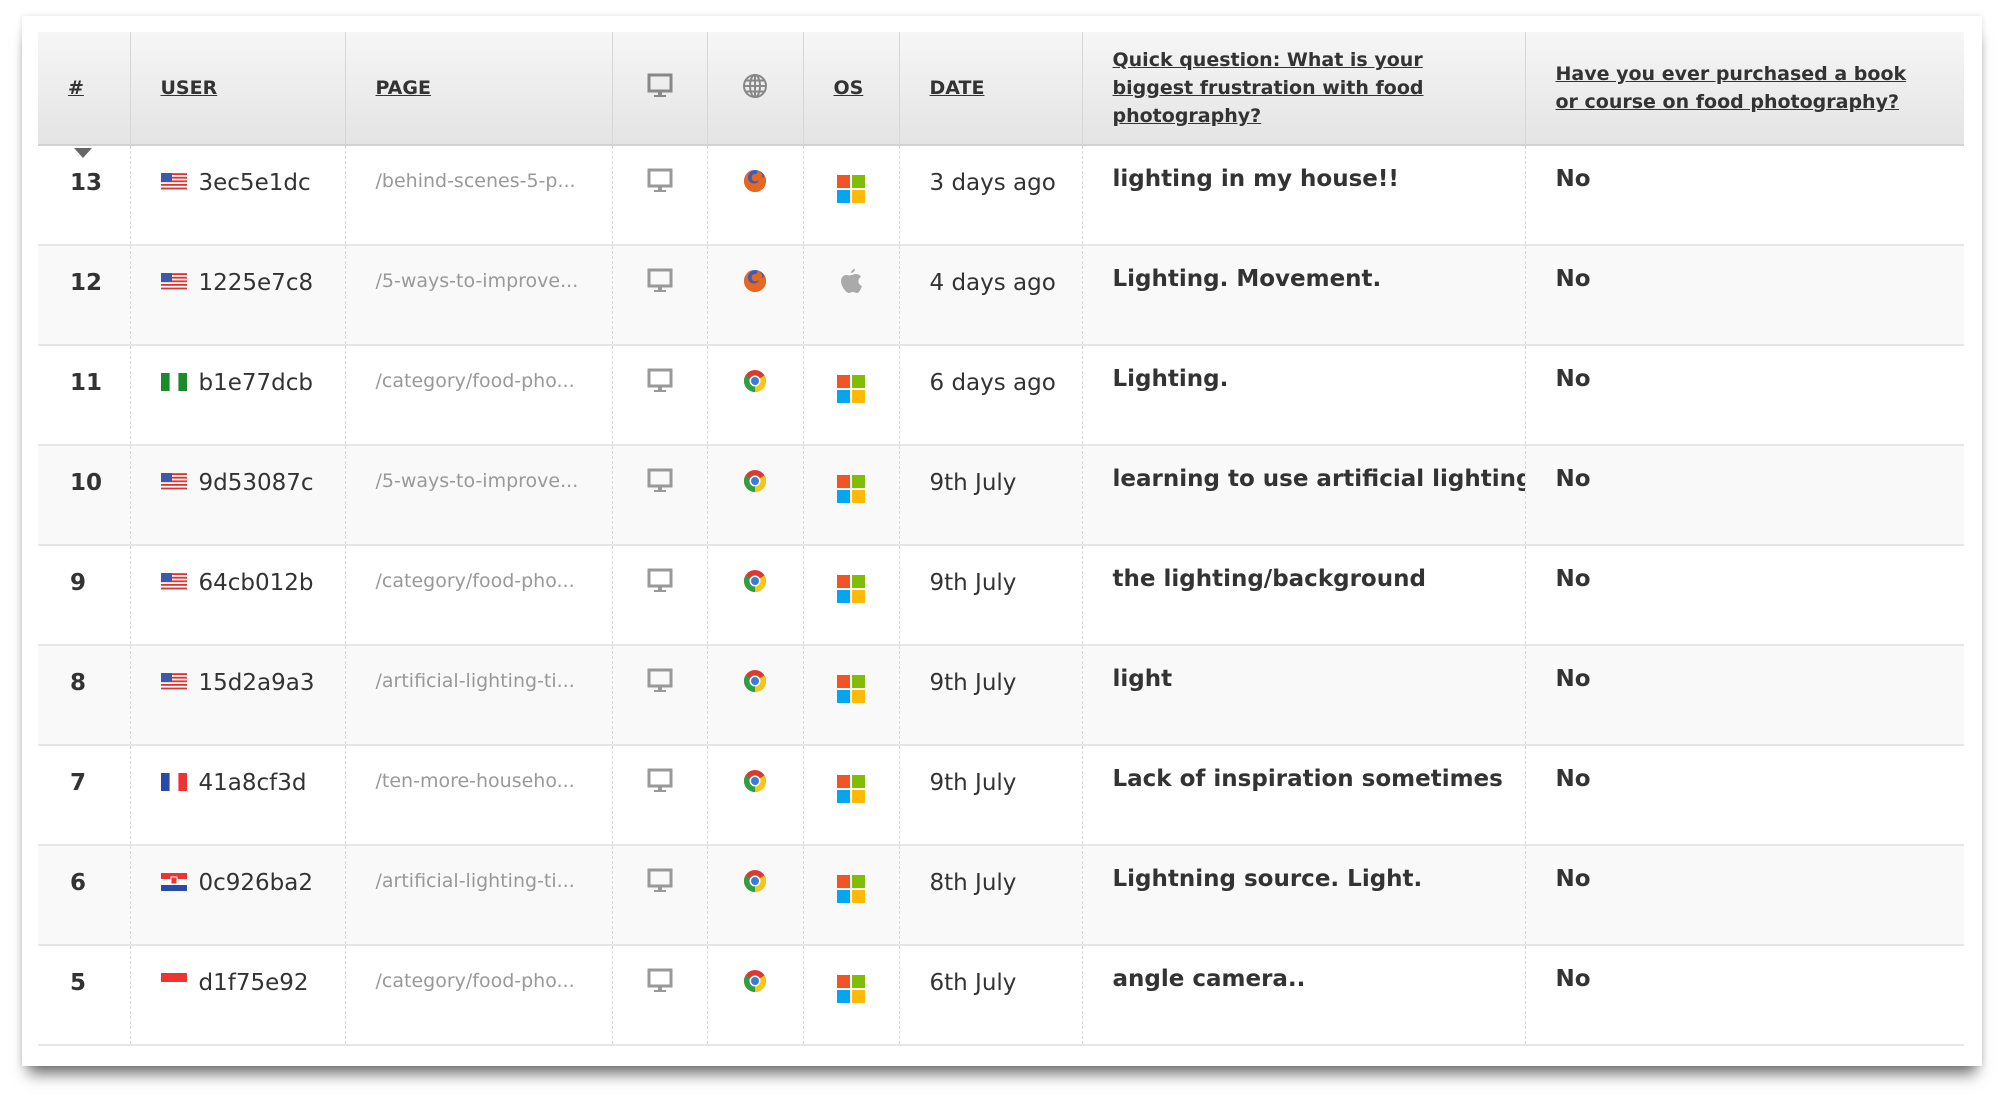  Describe the element at coordinates (1304, 295) in the screenshot. I see `question-1-answer: Lighting. Movement.` at that location.